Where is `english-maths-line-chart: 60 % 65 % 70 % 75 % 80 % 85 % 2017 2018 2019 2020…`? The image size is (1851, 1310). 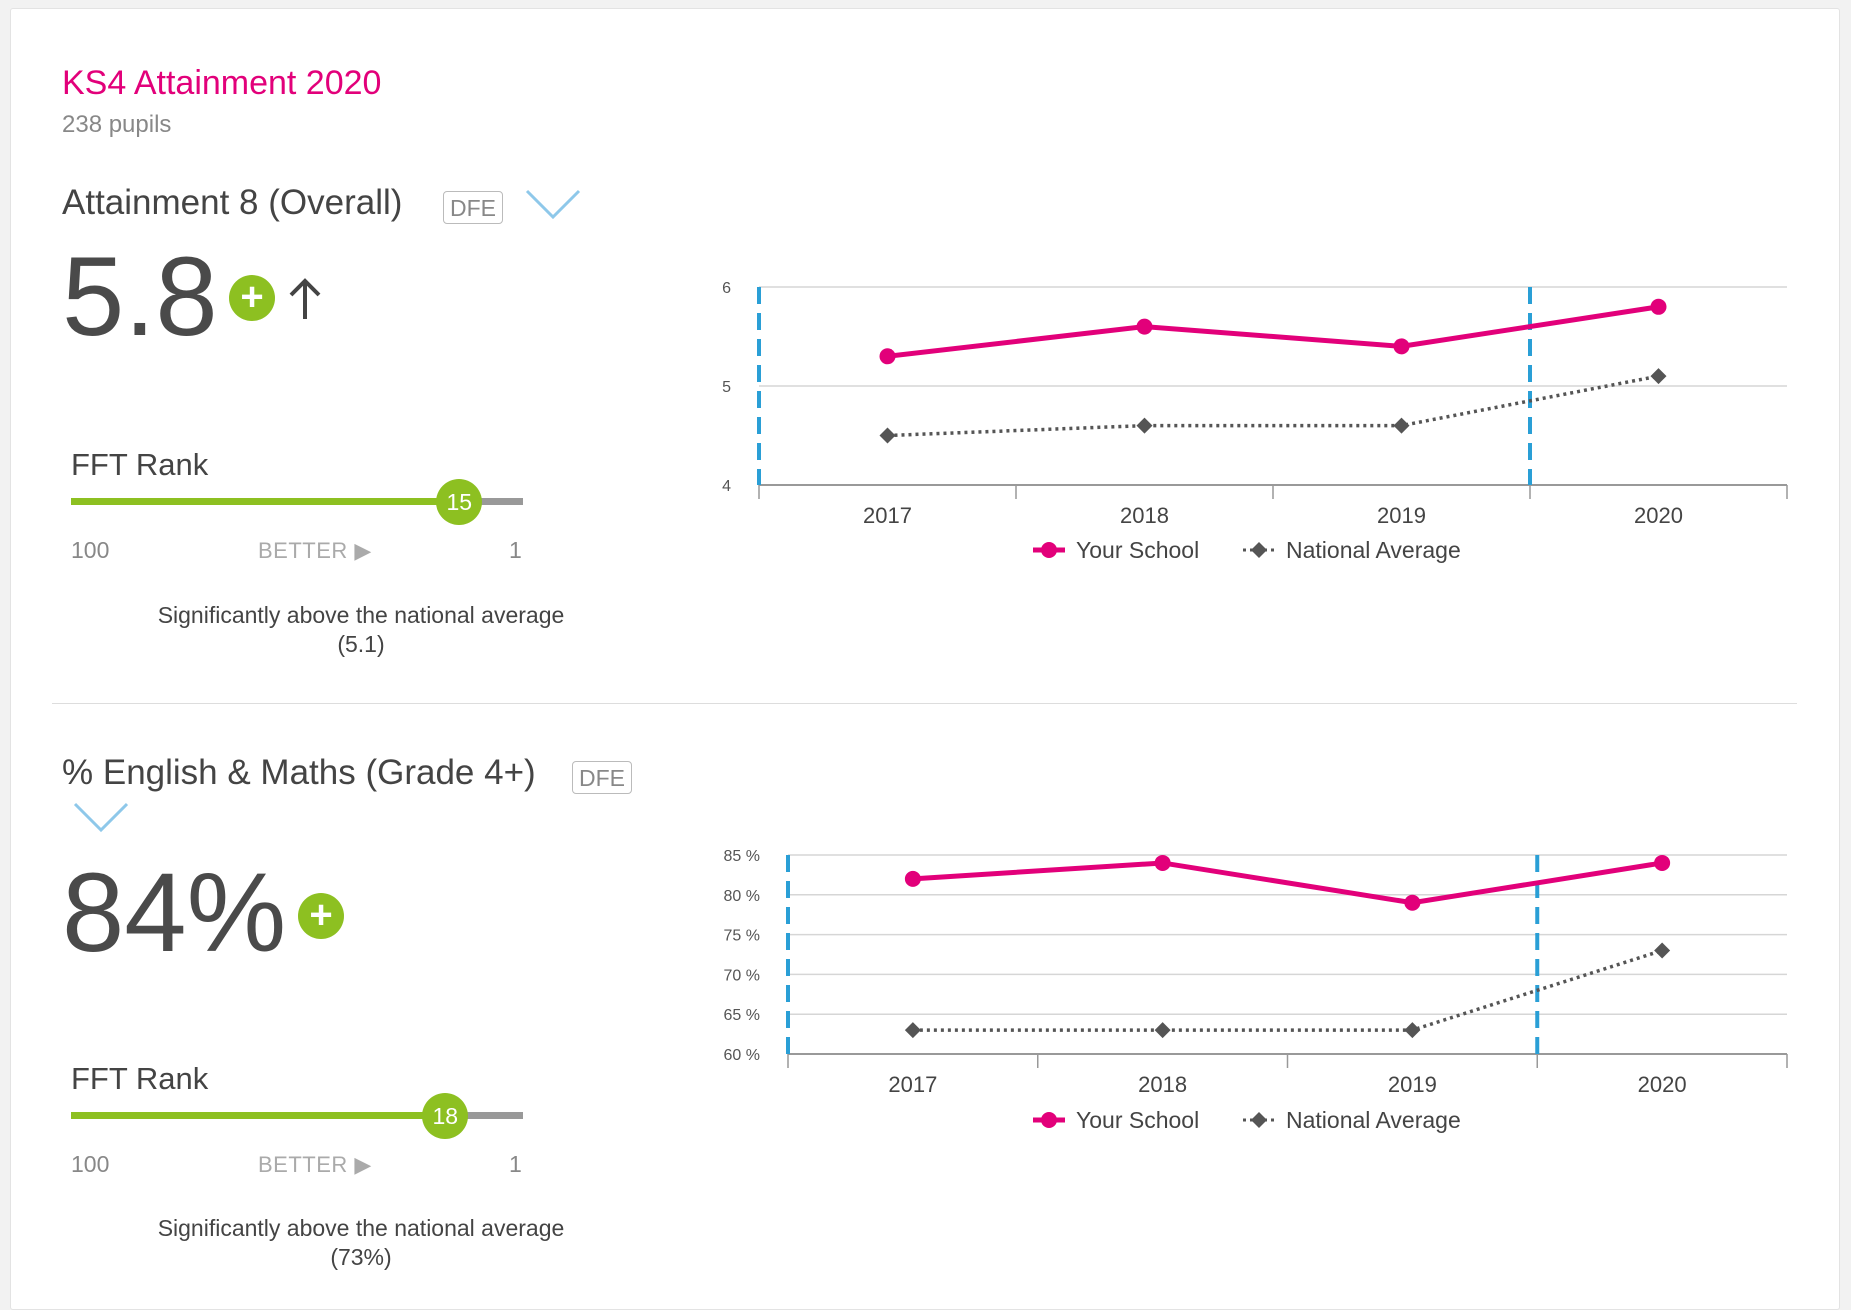 english-maths-line-chart: 60 % 65 % 70 % 75 % 80 % 85 % 2017 2018 2019 2020… is located at coordinates (1256, 990).